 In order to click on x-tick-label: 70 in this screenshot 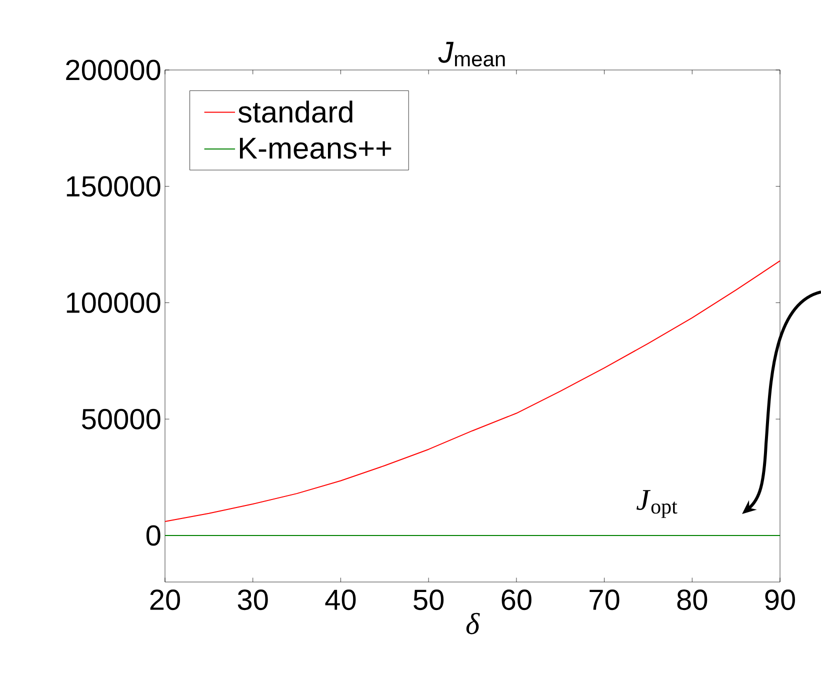, I will do `click(605, 600)`.